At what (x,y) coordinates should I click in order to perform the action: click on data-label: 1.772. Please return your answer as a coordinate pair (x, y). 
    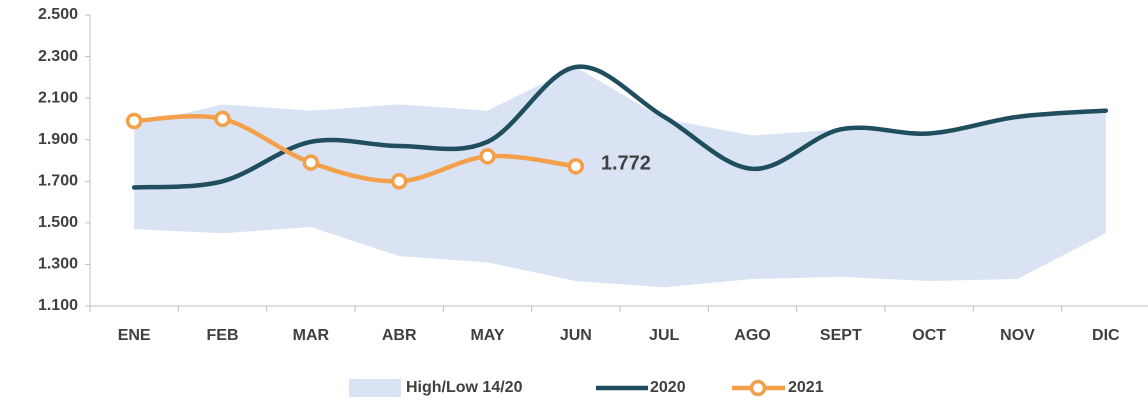
    Looking at the image, I should click on (626, 164).